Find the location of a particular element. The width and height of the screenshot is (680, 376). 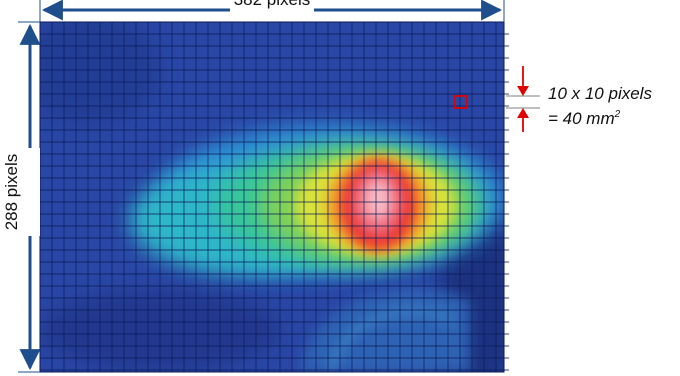

left-dimension-label-bg is located at coordinates (30, 192).